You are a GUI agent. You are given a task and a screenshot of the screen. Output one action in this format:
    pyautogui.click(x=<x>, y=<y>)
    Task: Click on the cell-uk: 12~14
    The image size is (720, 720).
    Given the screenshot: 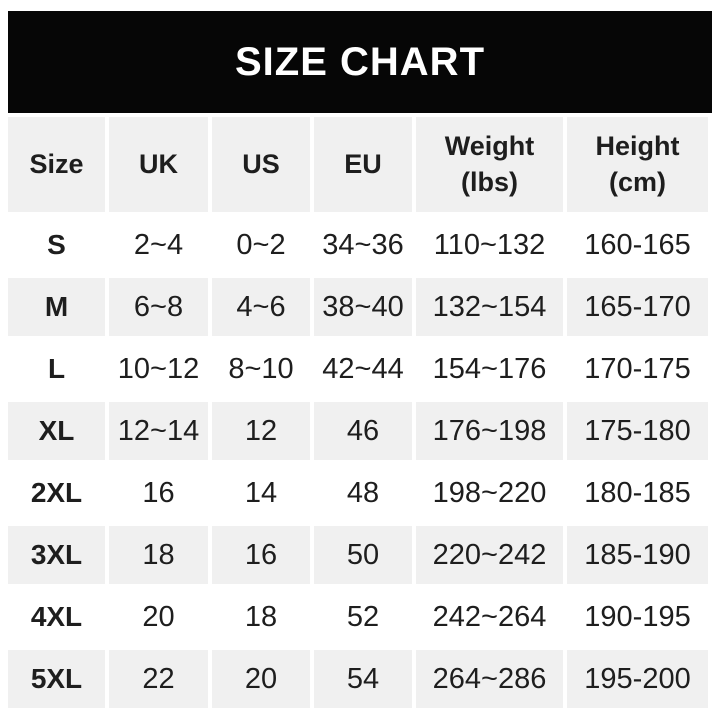 What is the action you would take?
    pyautogui.click(x=158, y=431)
    